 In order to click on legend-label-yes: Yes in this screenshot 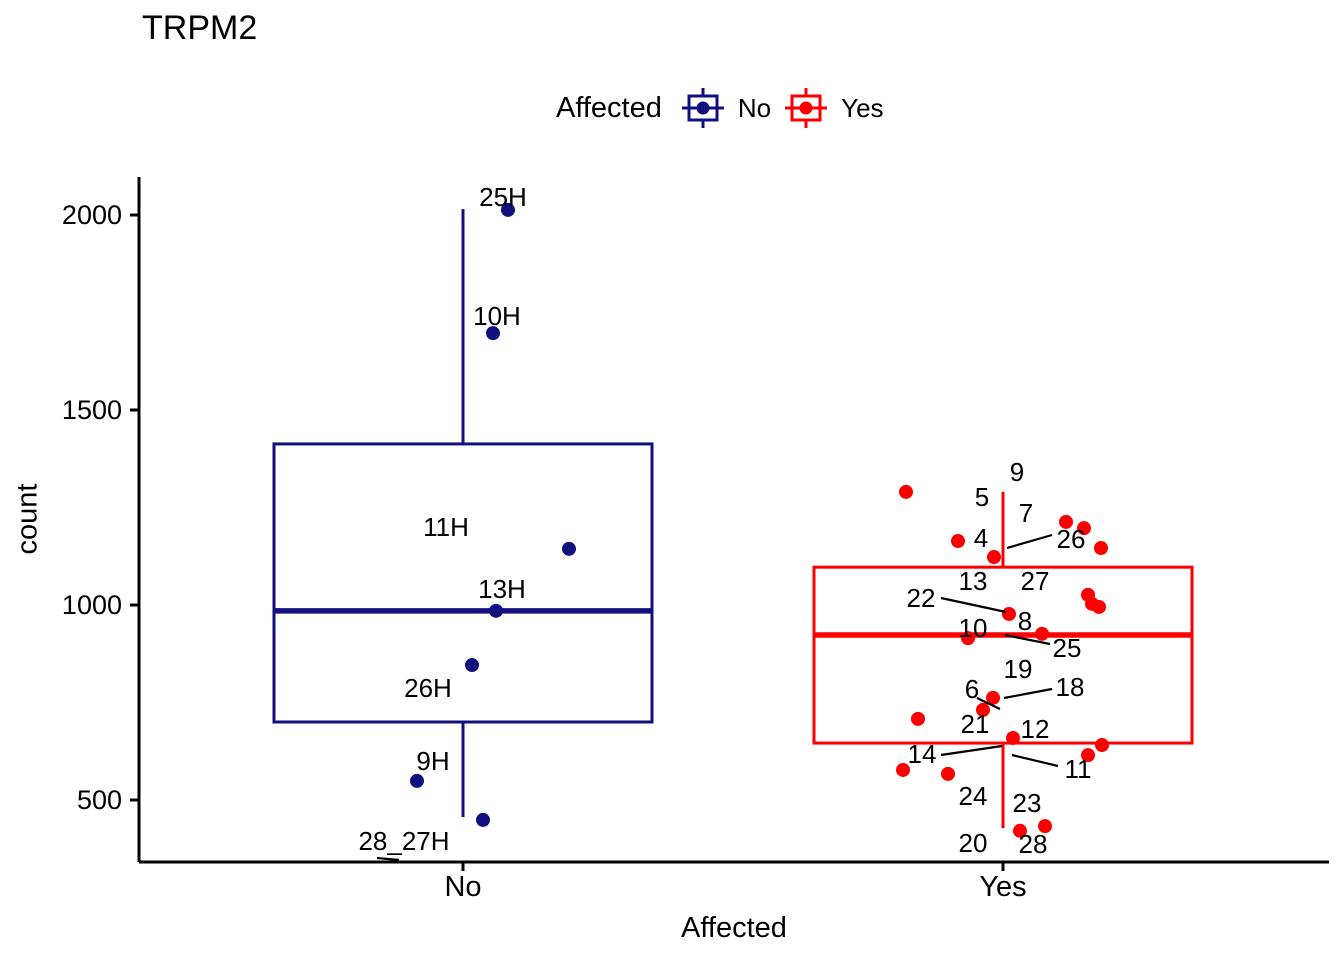, I will do `click(862, 107)`.